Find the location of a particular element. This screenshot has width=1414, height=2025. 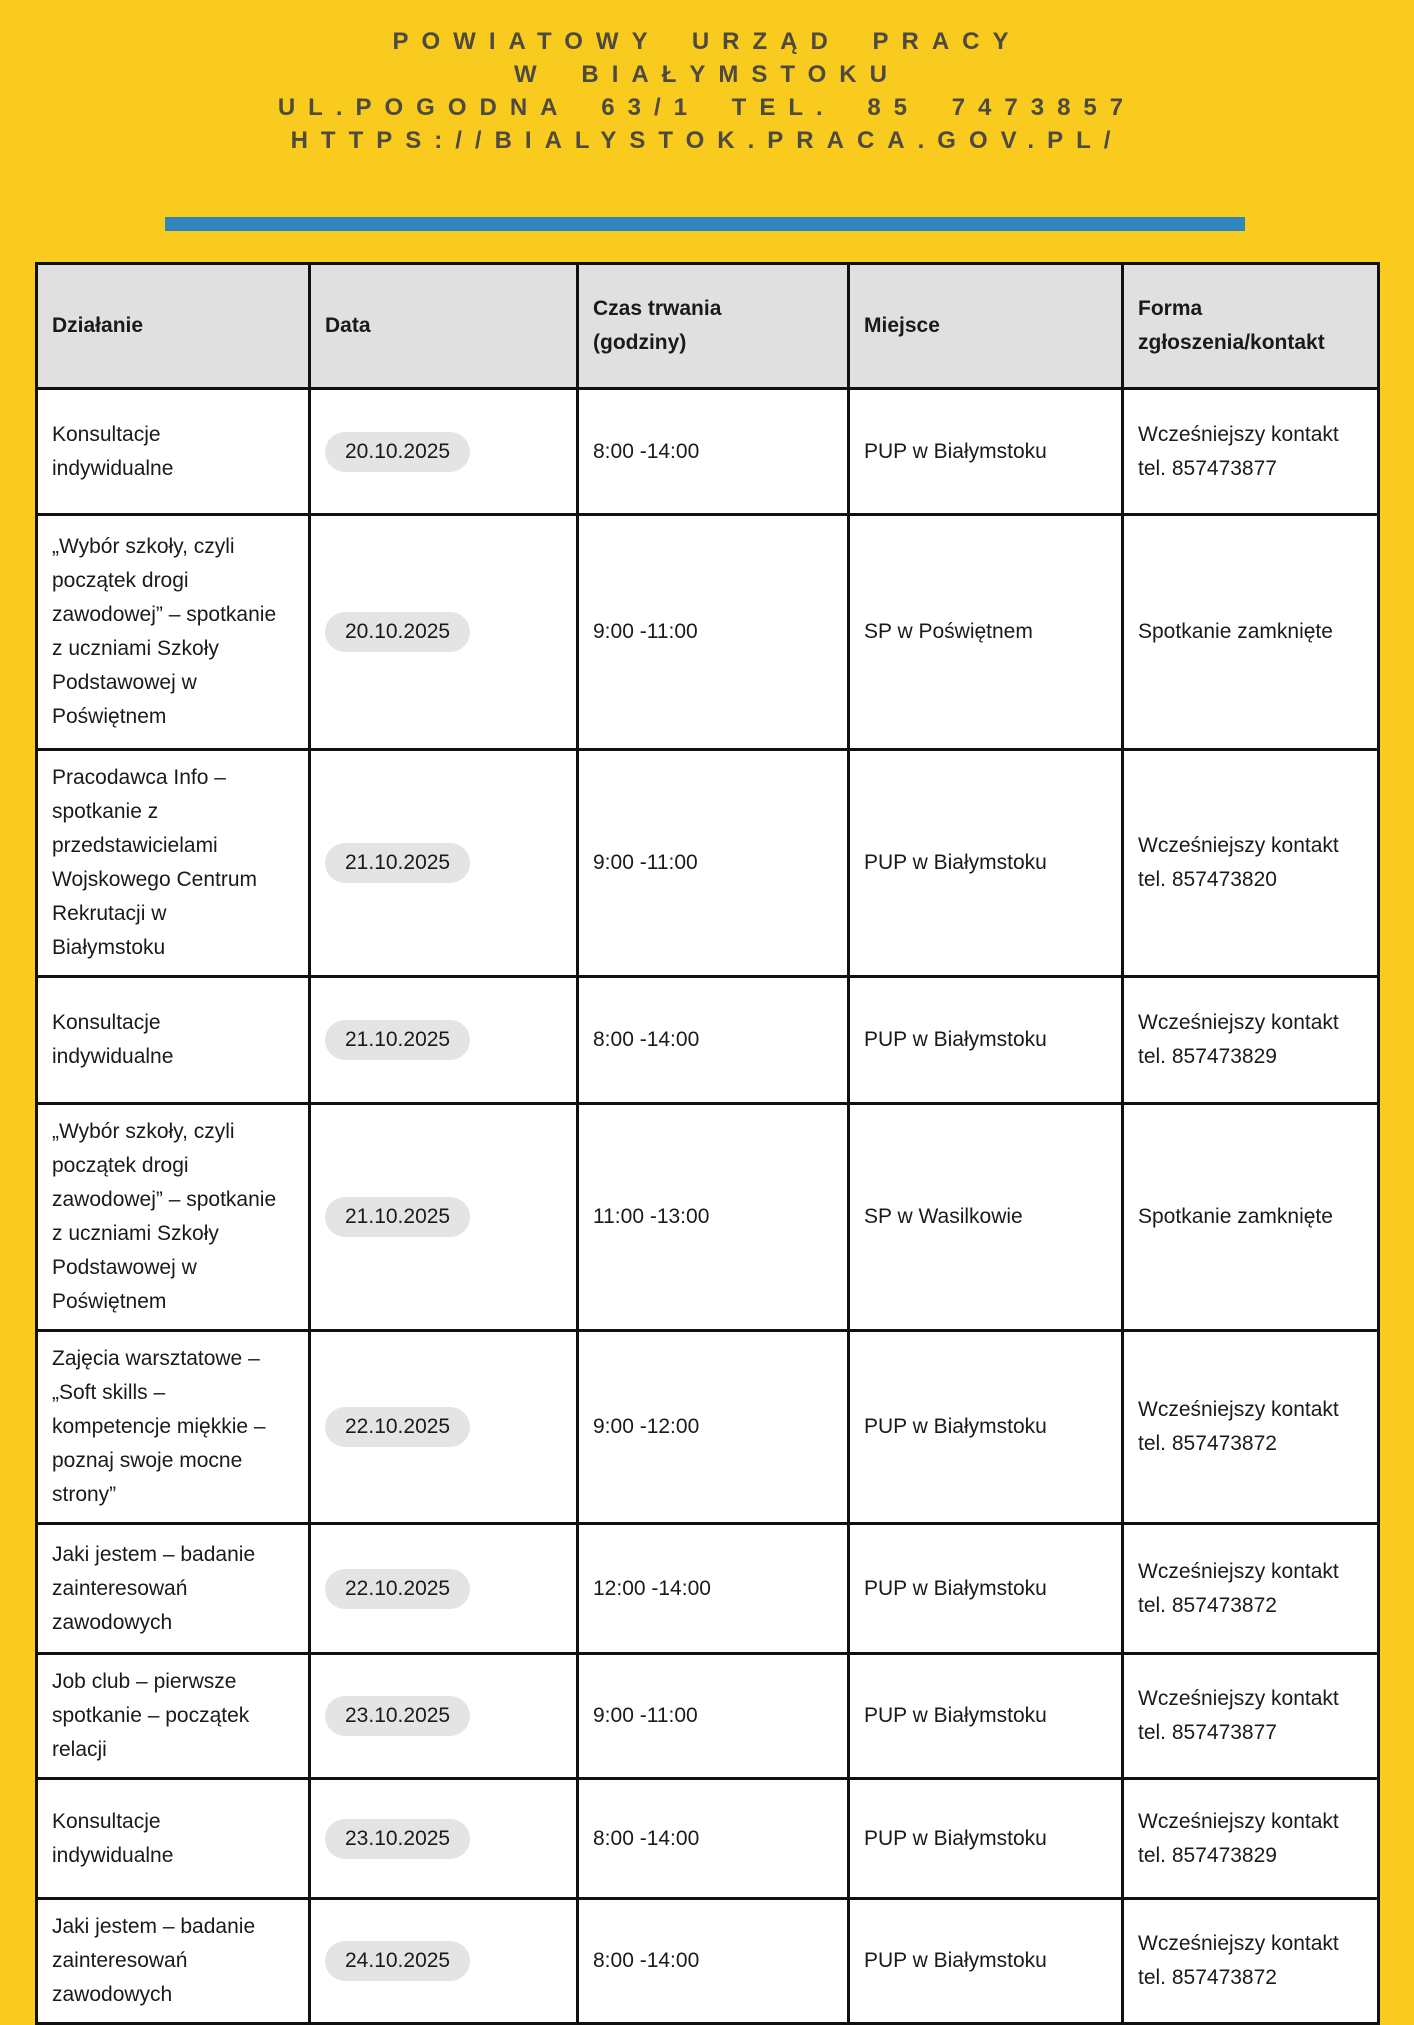

column-header-czas-trwania: Czas trwania (godziny) is located at coordinates (713, 326).